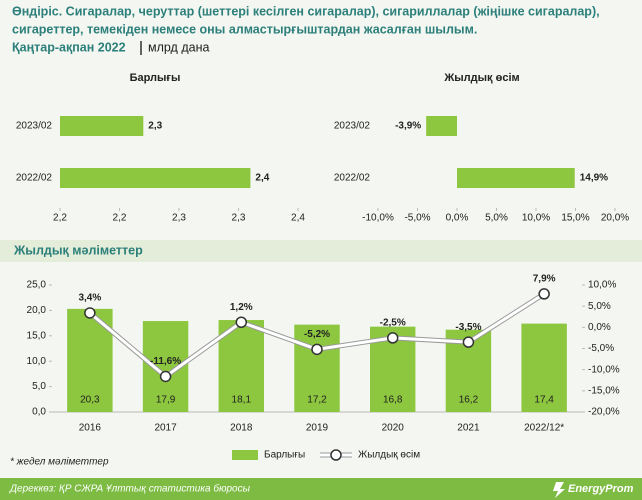 The image size is (642, 500). What do you see at coordinates (602, 285) in the screenshot?
I see `y2-tick-label: 10,0%` at bounding box center [602, 285].